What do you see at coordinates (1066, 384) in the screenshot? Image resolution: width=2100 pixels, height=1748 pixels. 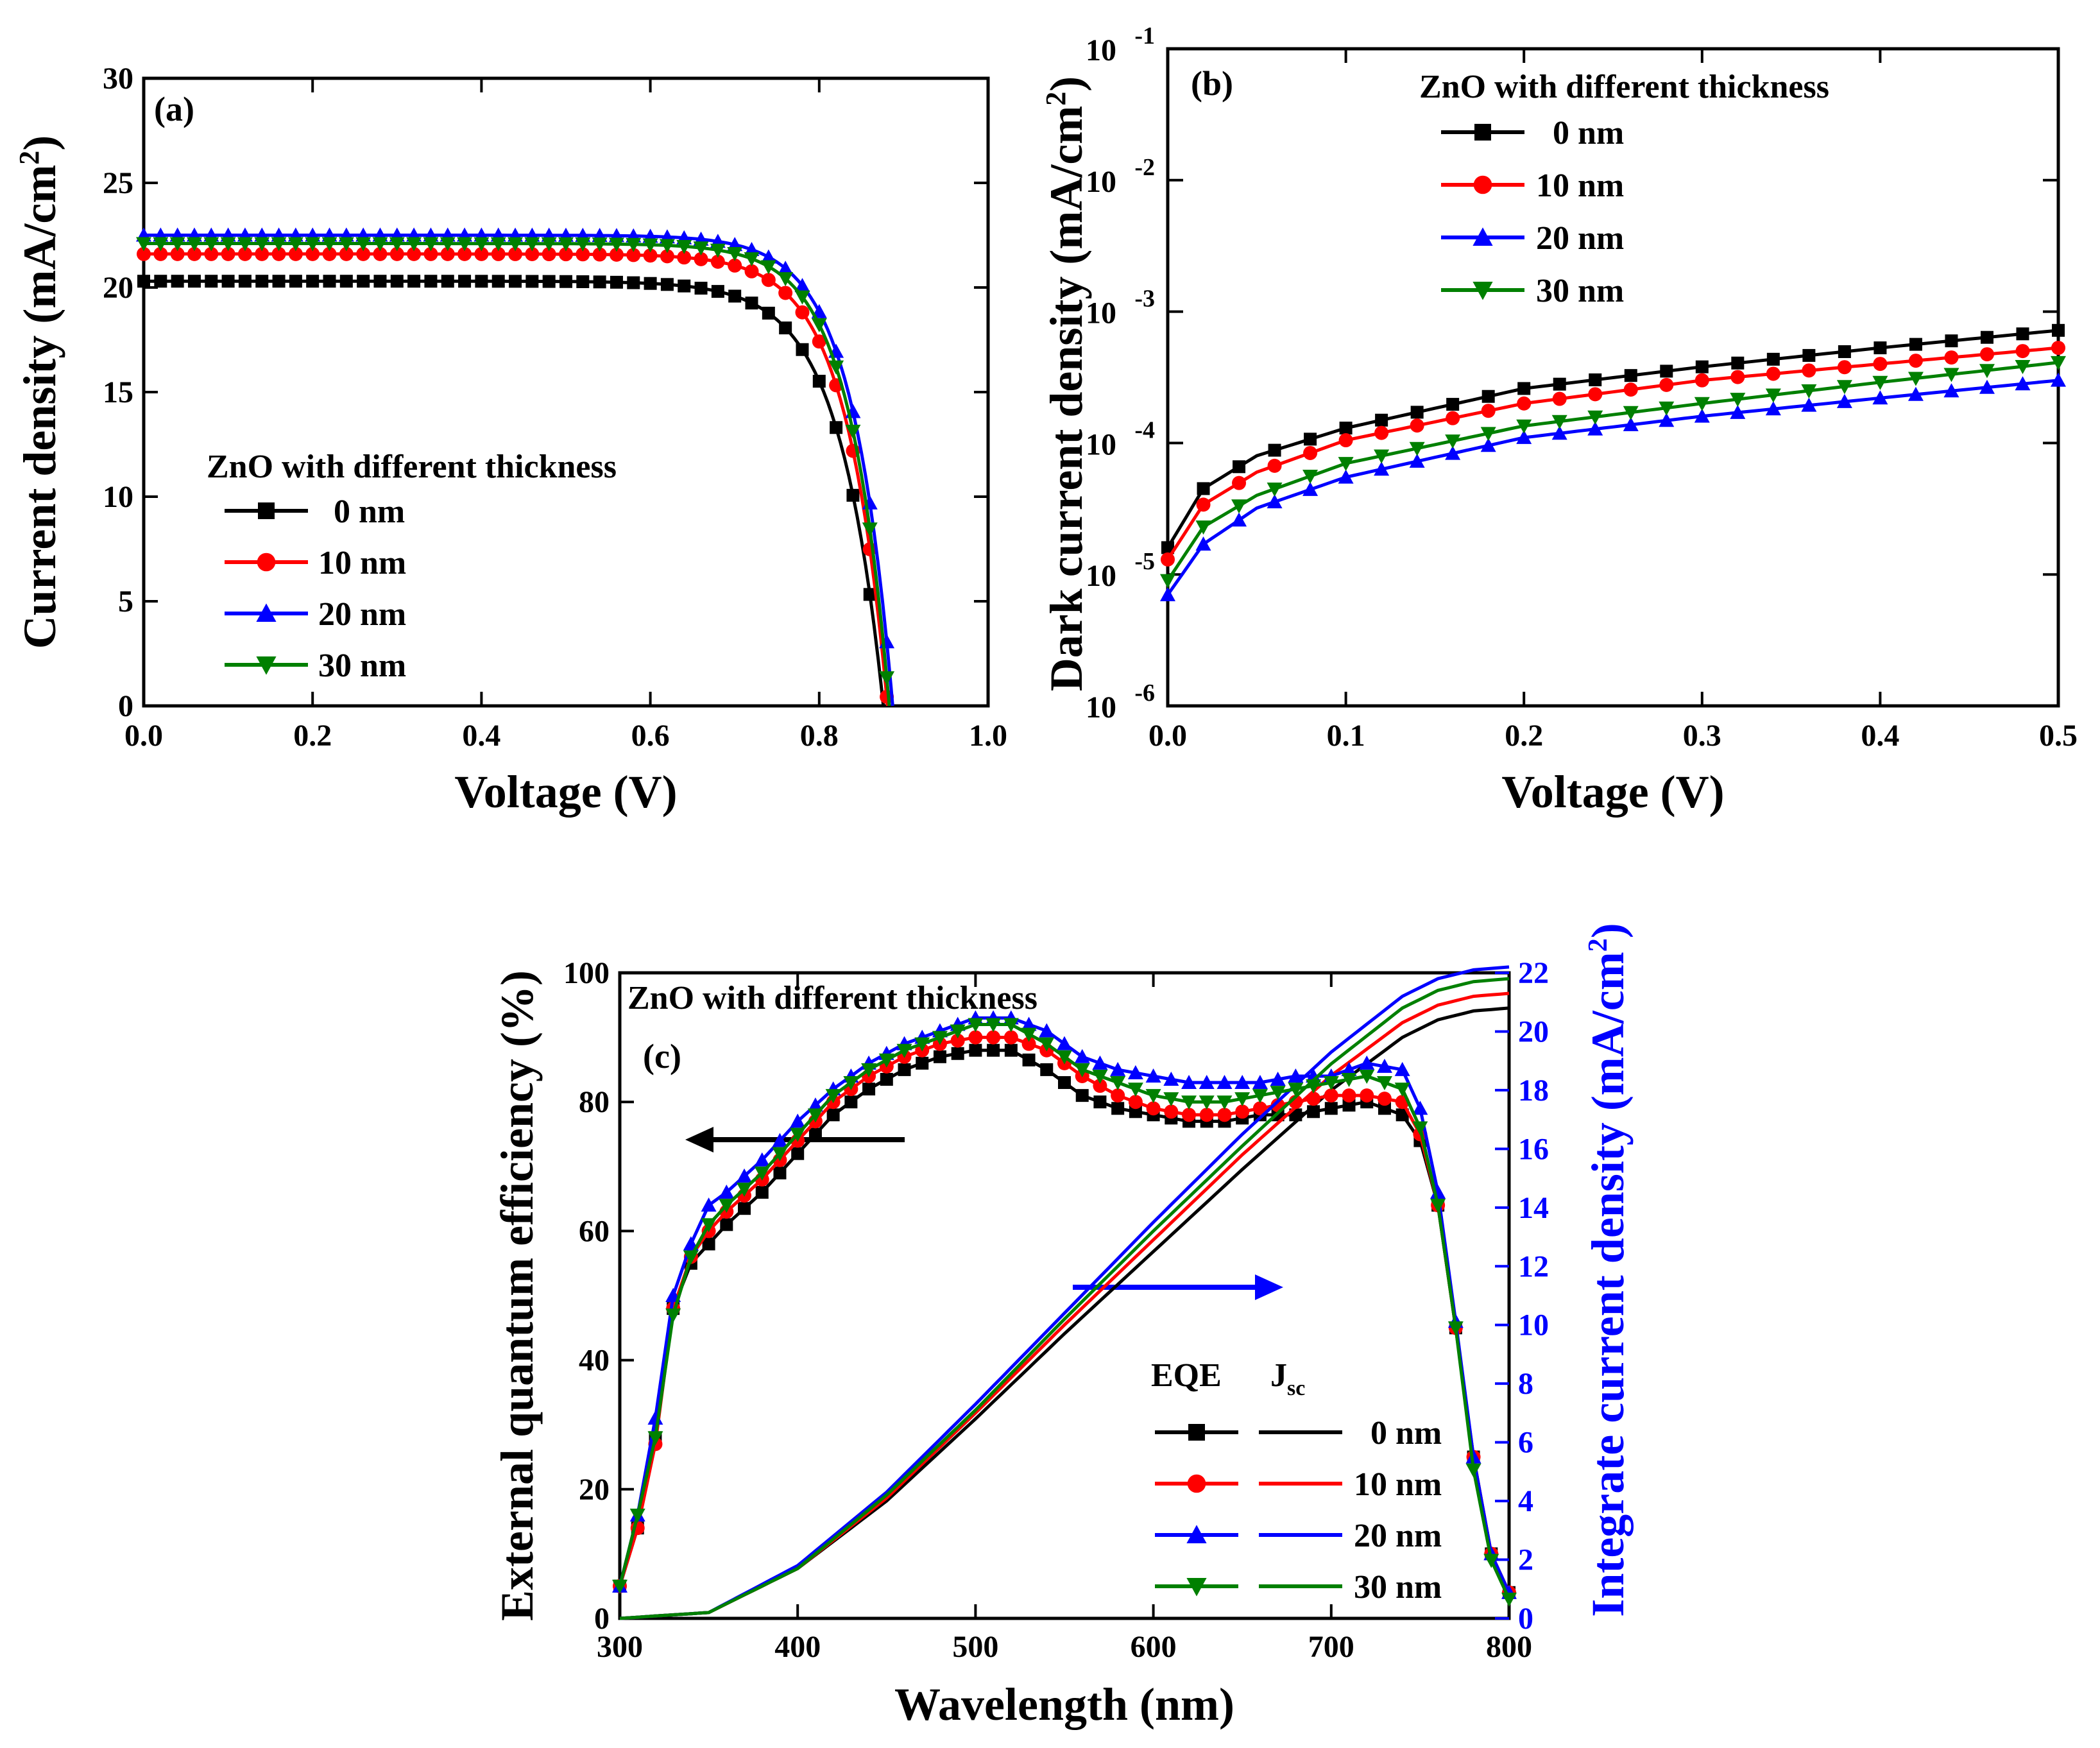 I see `y-axis-label-b: Dark current density (mA/cm2)` at bounding box center [1066, 384].